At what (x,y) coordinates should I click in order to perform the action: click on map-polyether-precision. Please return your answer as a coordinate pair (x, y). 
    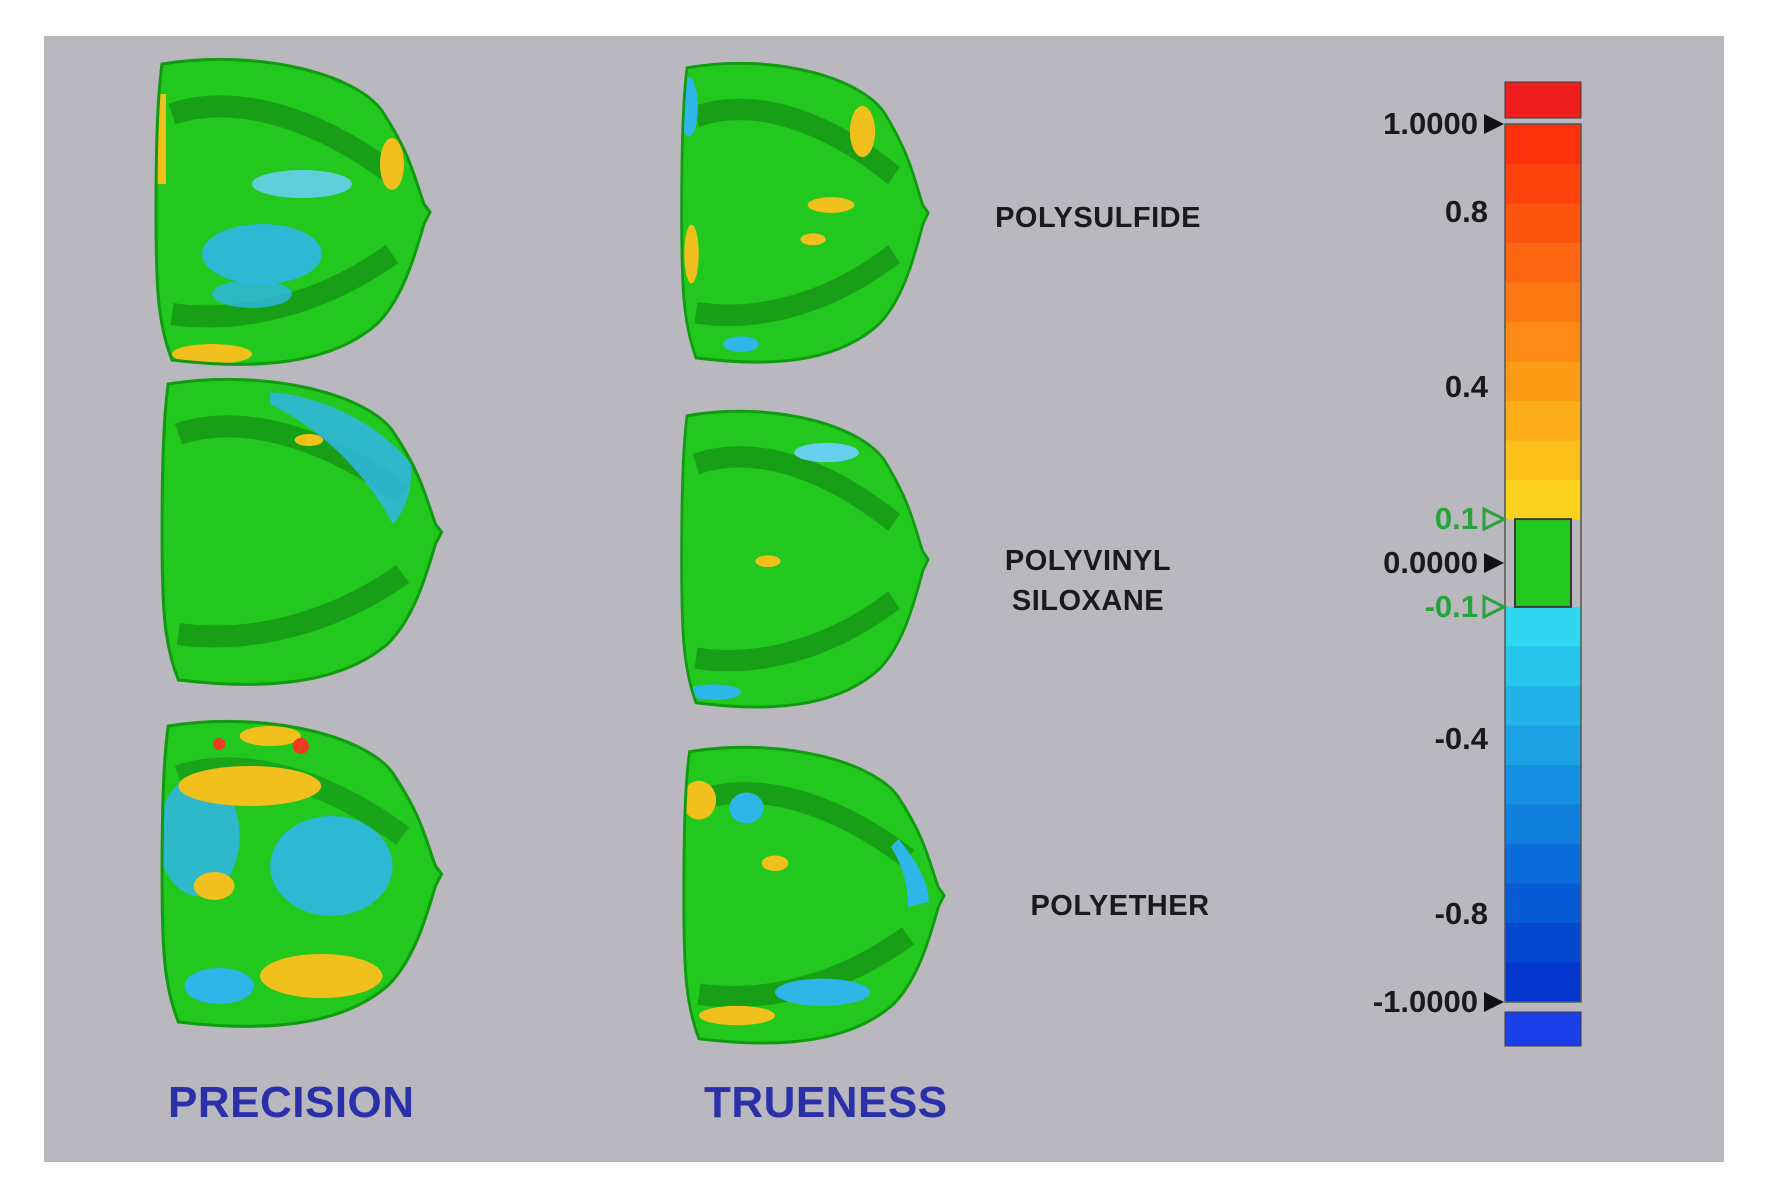
    Looking at the image, I should click on (302, 873).